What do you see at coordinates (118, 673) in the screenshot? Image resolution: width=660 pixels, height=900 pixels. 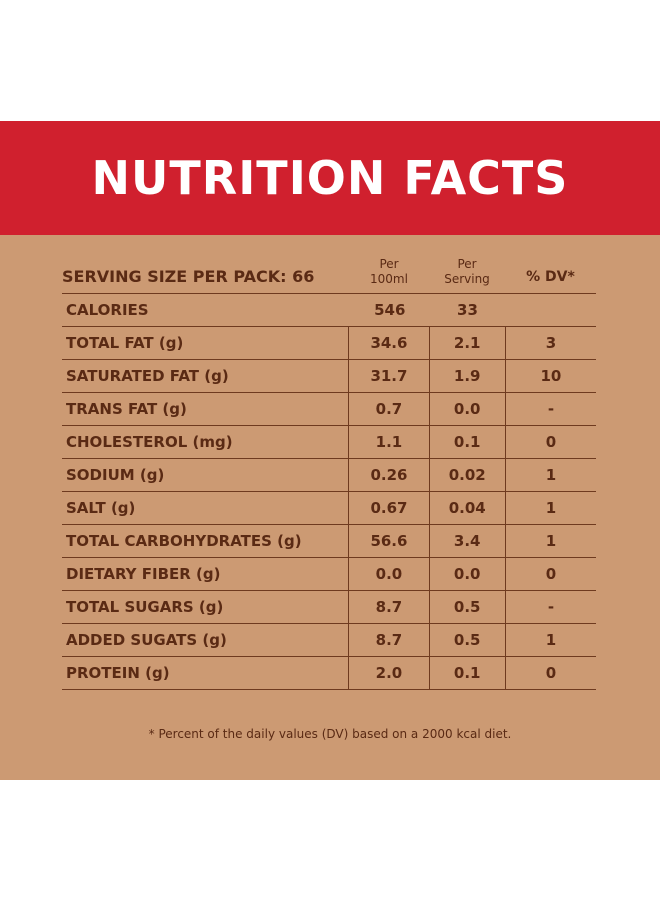 I see `nutrient-name: PROTEIN (g)` at bounding box center [118, 673].